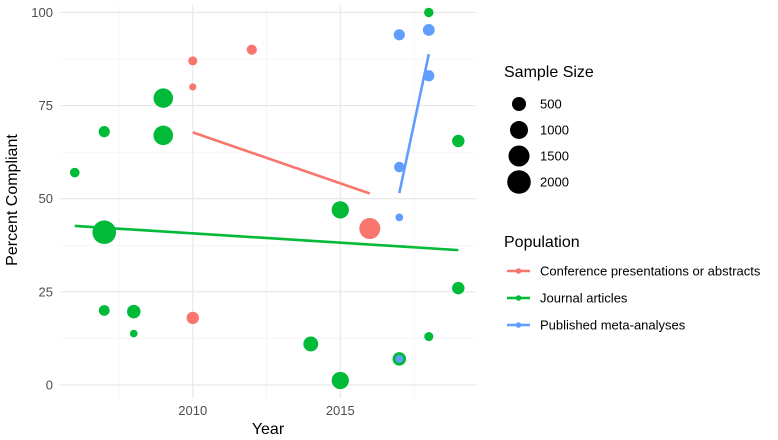 The image size is (778, 440). I want to click on size-legend-label: 1500, so click(554, 156).